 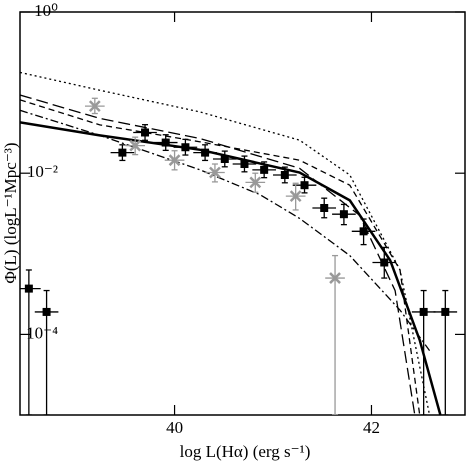 What do you see at coordinates (42, 171) in the screenshot?
I see `y-tick-label: 10⁻²` at bounding box center [42, 171].